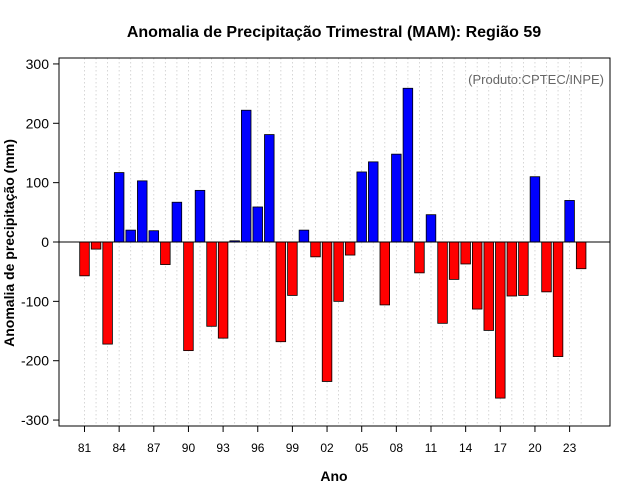 The width and height of the screenshot is (640, 500). What do you see at coordinates (477, 275) in the screenshot?
I see `bar-2015` at bounding box center [477, 275].